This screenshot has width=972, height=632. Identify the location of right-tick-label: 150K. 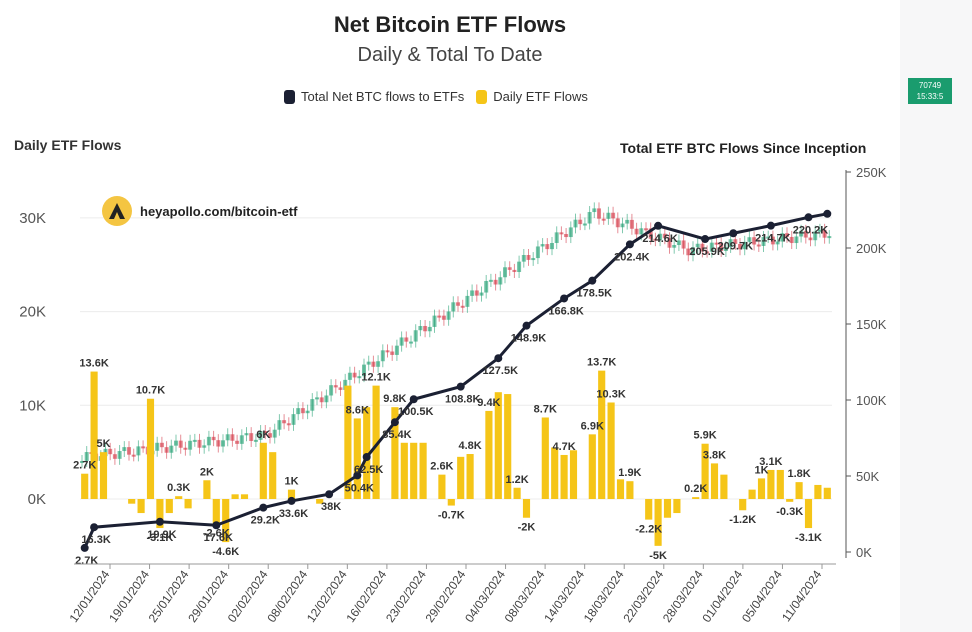
(871, 324).